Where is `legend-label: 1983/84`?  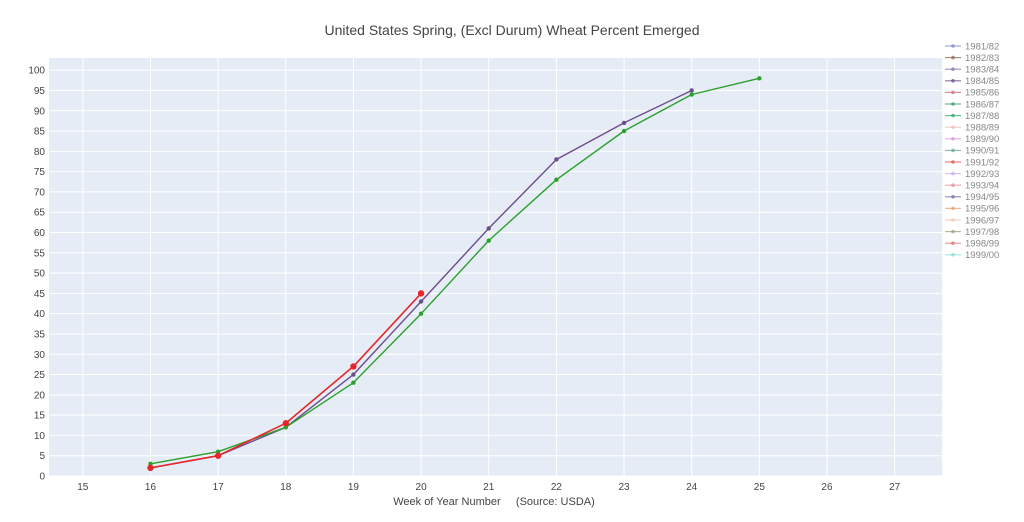
legend-label: 1983/84 is located at coordinates (982, 70).